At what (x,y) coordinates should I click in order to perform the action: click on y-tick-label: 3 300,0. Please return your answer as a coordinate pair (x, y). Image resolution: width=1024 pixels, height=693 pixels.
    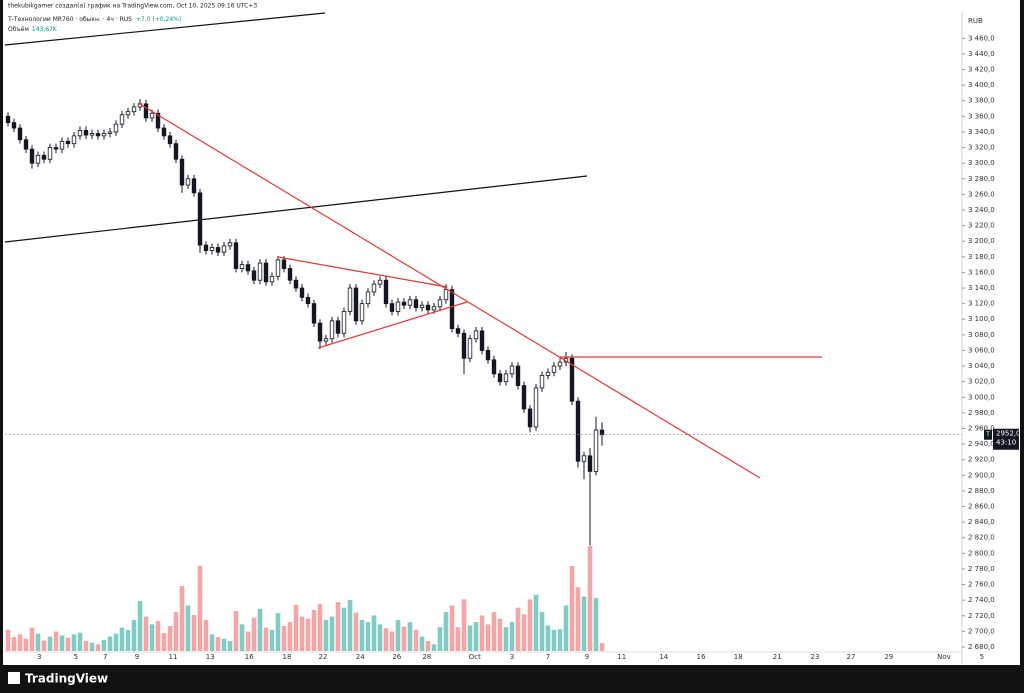
    Looking at the image, I should click on (981, 163).